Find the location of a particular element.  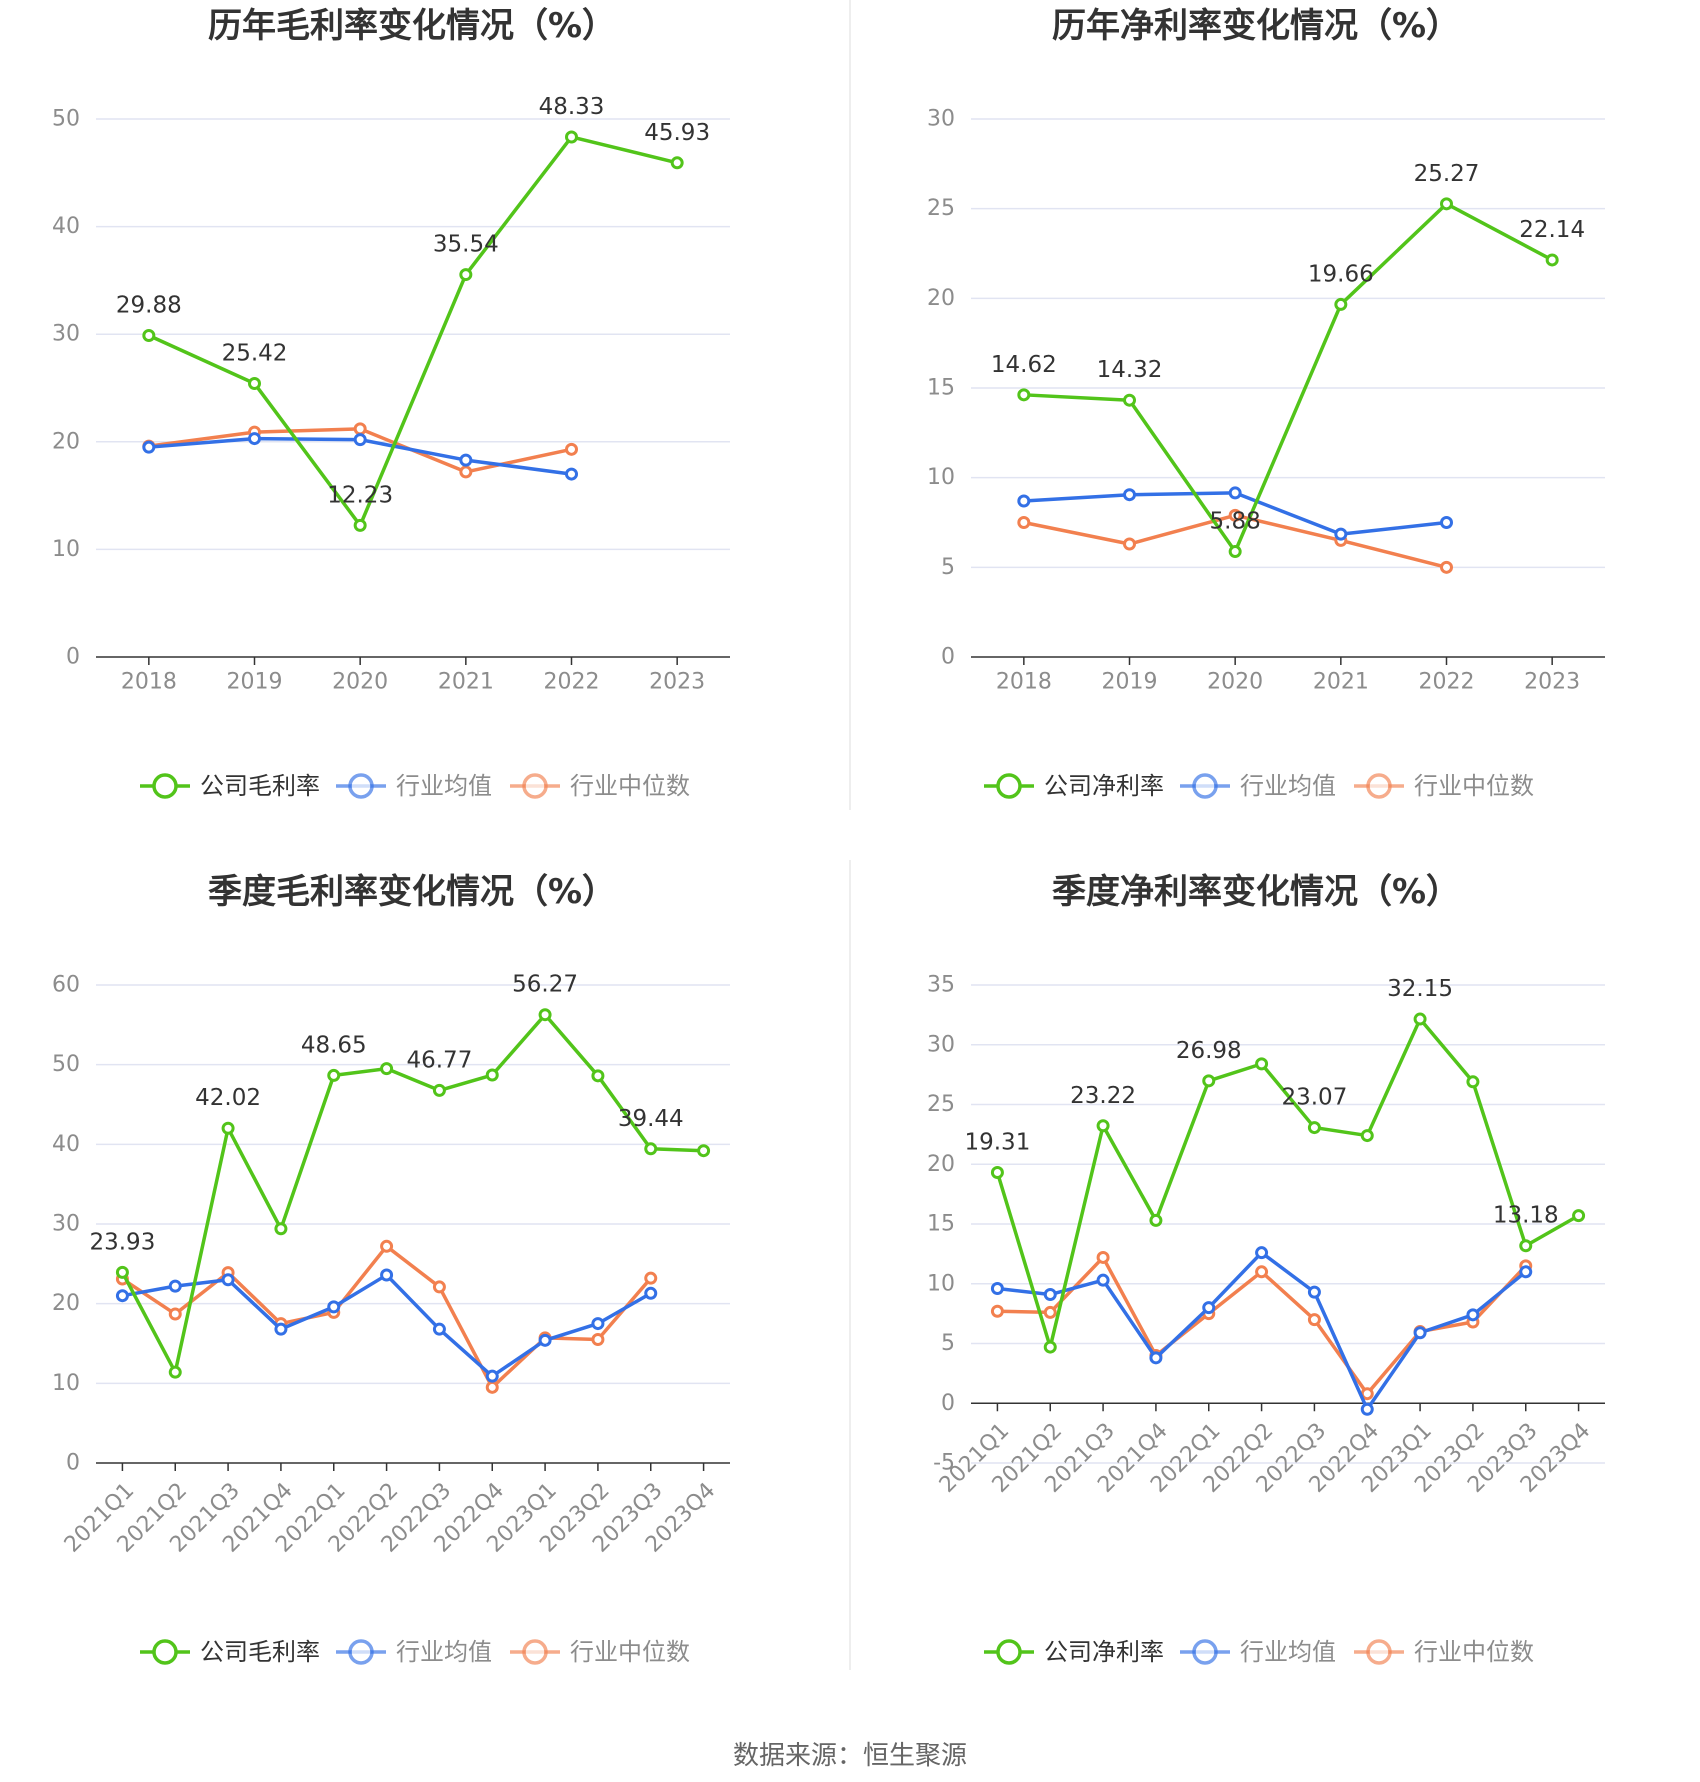

chart-title: 季度毛利率变化情况（%） is located at coordinates (412, 892).